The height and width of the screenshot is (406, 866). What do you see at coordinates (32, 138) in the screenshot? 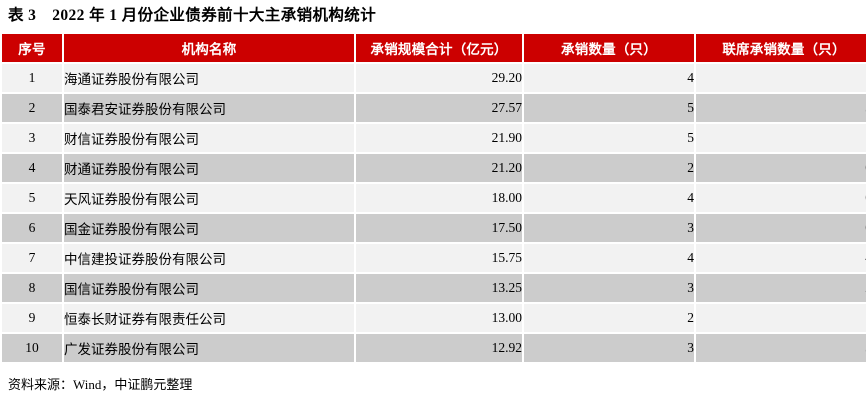
I see `cell-index: 3` at bounding box center [32, 138].